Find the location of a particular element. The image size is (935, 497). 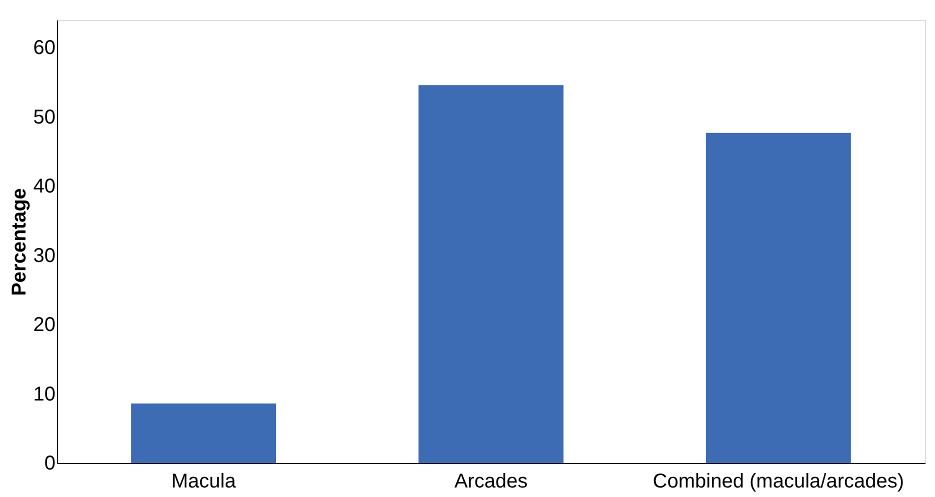

y-tick-label: 0 is located at coordinates (50, 463).